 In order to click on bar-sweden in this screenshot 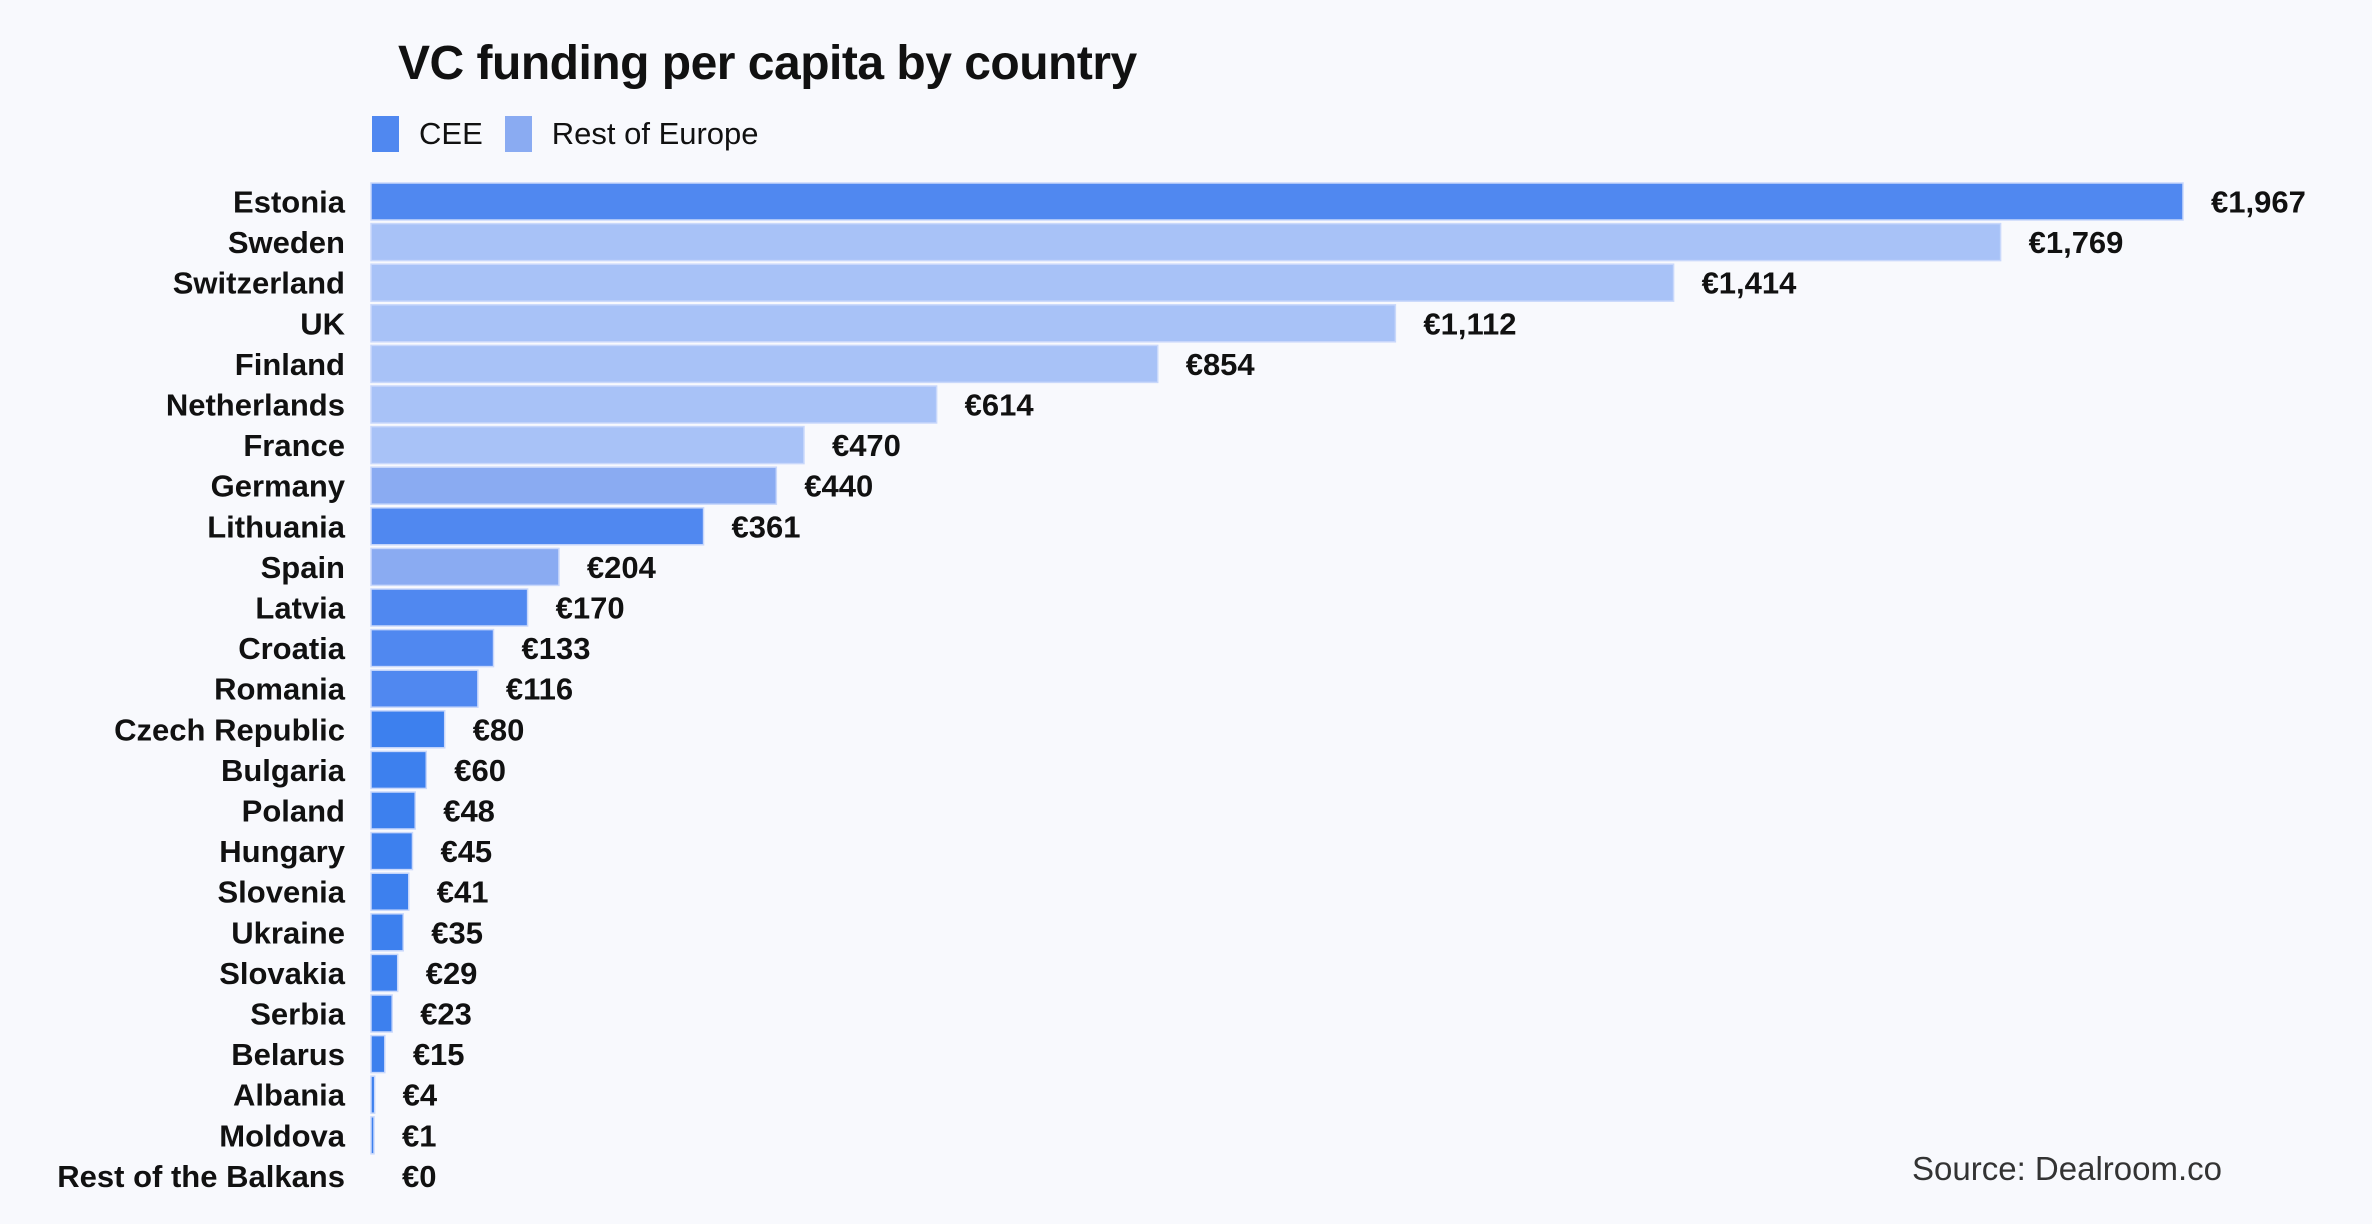, I will do `click(1186, 242)`.